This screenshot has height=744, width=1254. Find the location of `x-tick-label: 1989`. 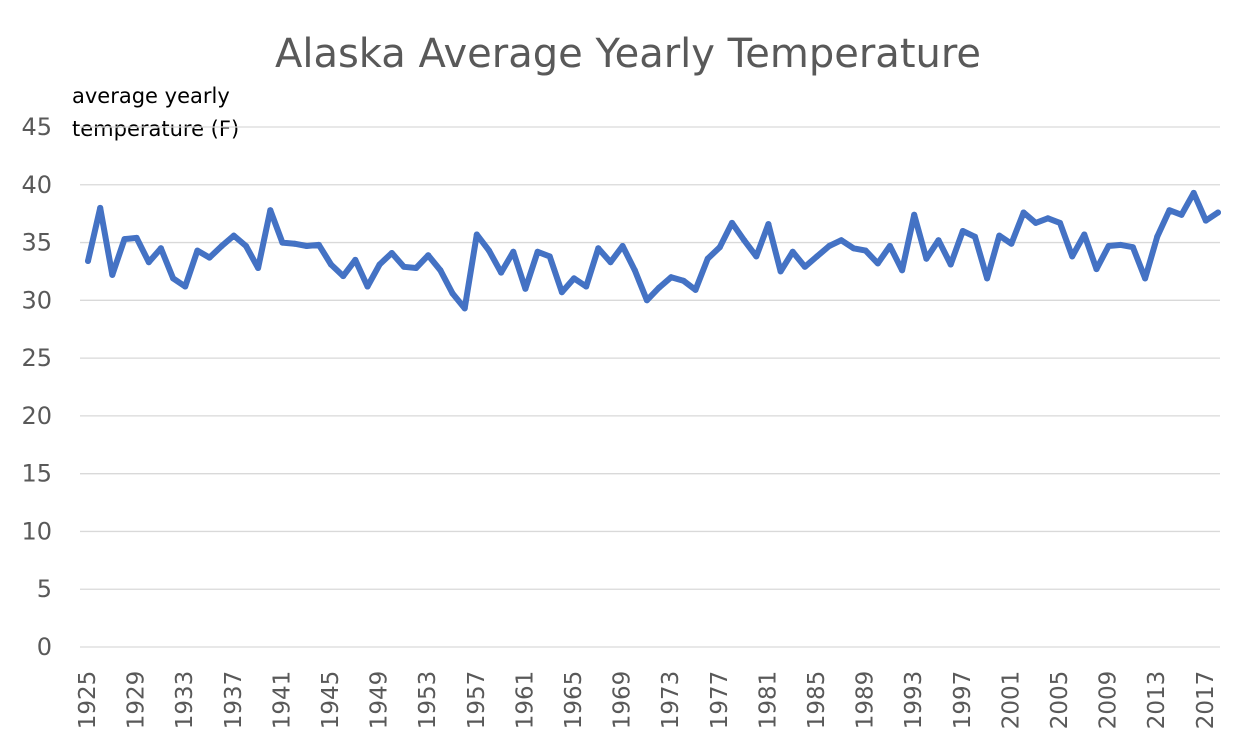

x-tick-label: 1989 is located at coordinates (866, 700).